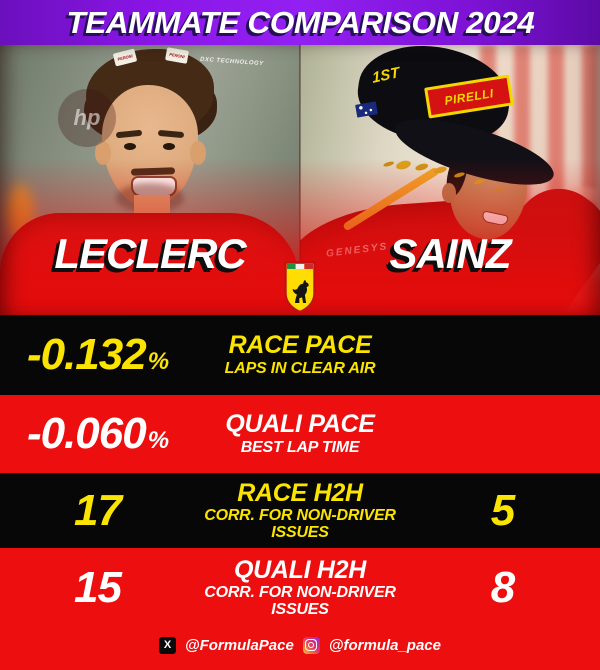 The height and width of the screenshot is (670, 600). Describe the element at coordinates (86, 433) in the screenshot. I see `value-number: -0.060` at that location.